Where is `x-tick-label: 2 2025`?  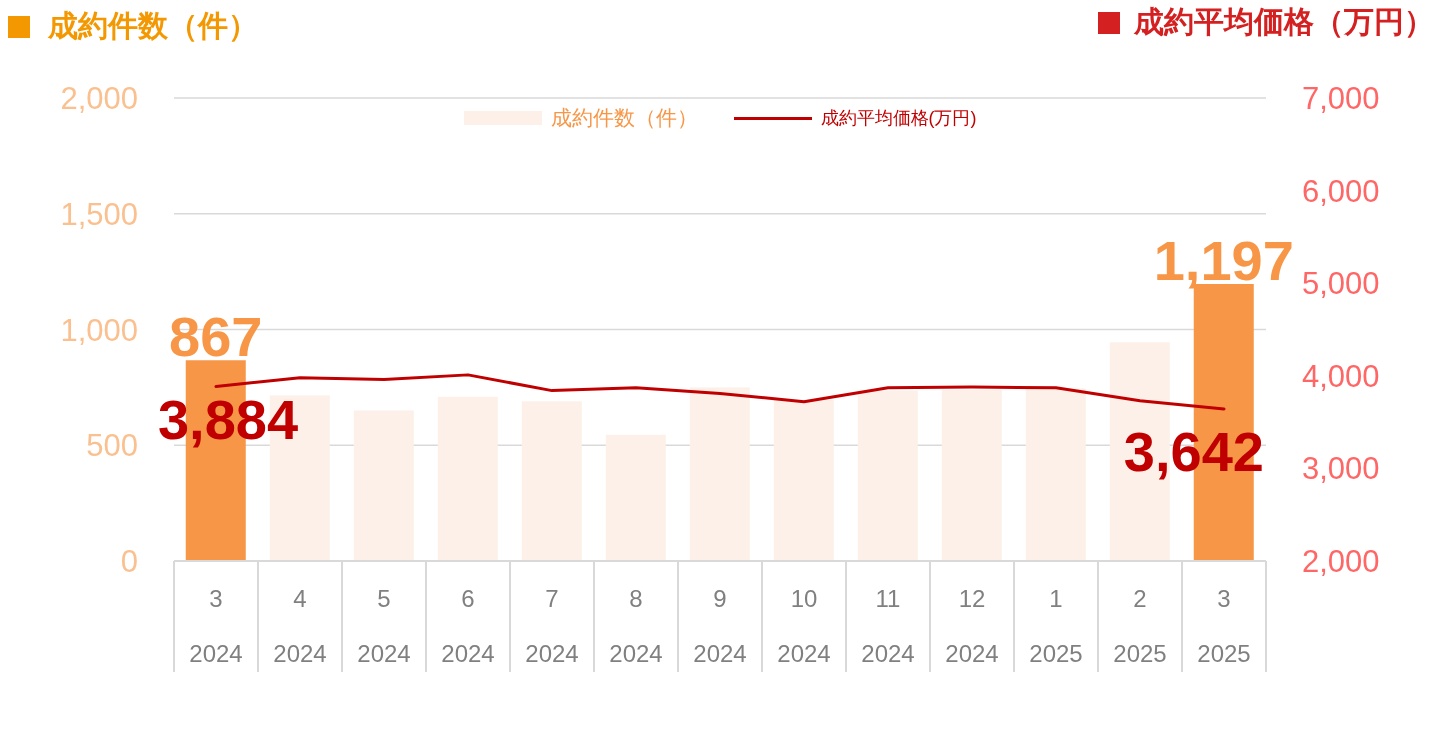
x-tick-label: 2 2025 is located at coordinates (1140, 626).